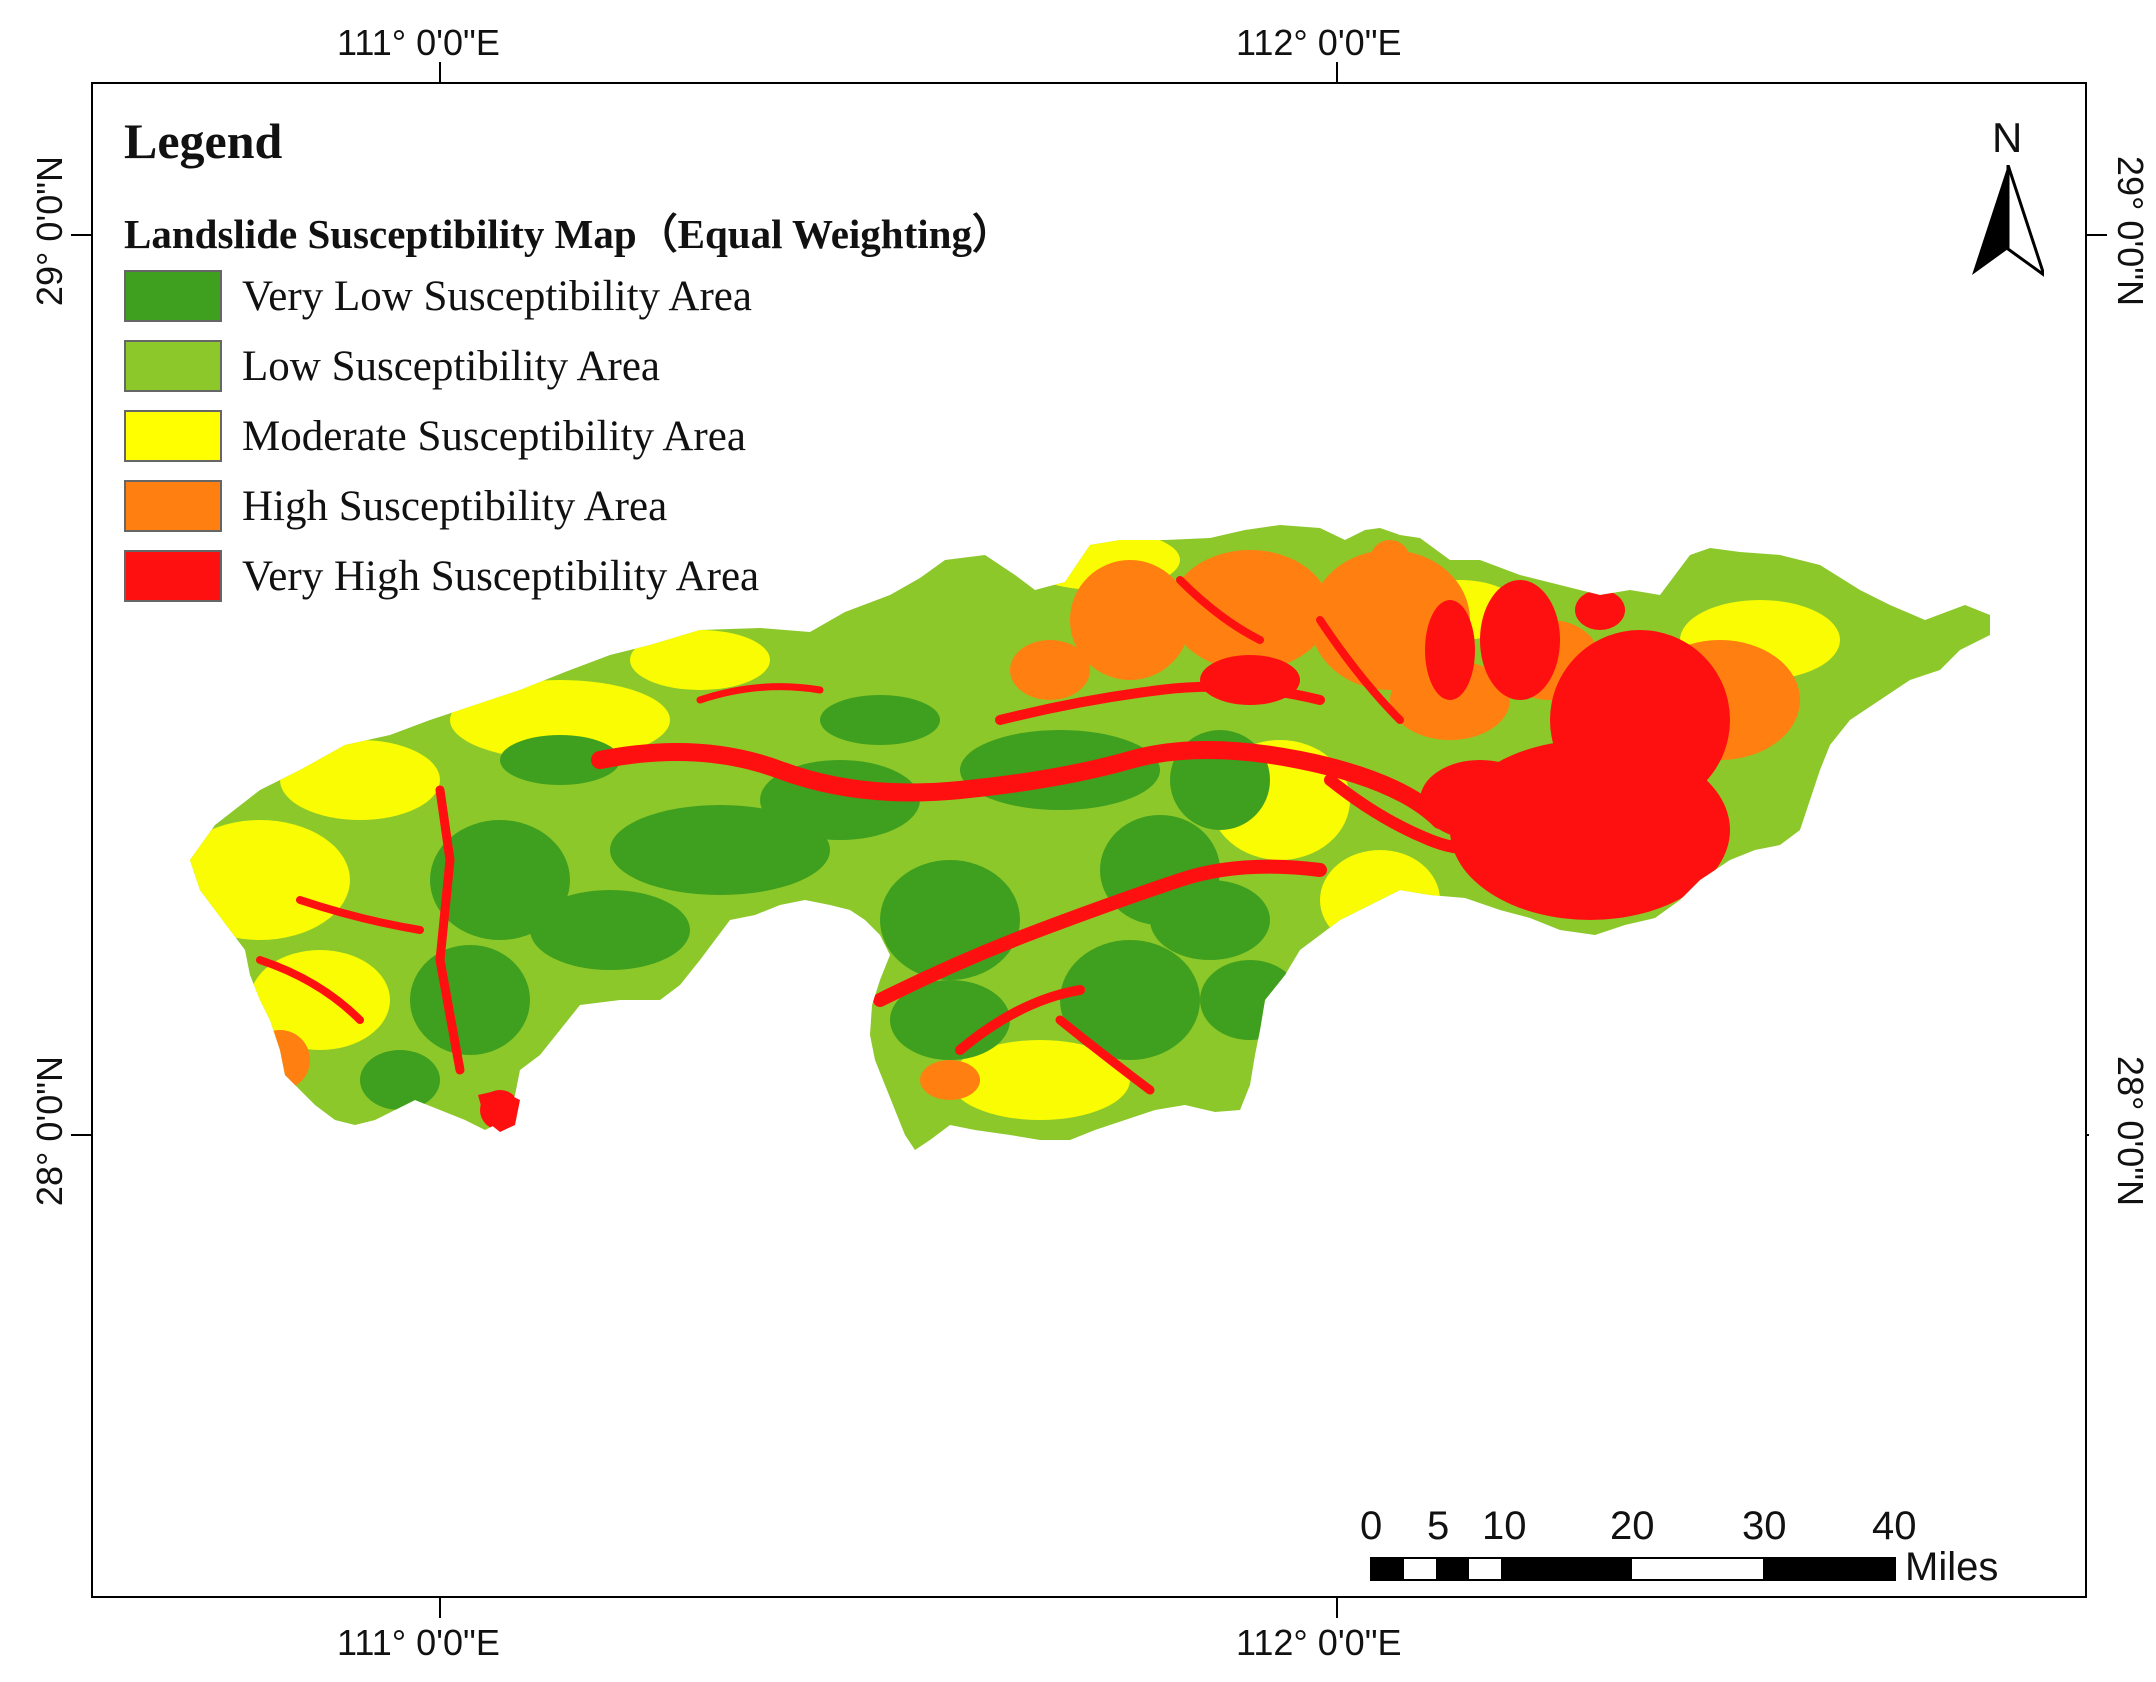 The image size is (2156, 1682). I want to click on scale-bar-tick-label: 30, so click(1764, 1526).